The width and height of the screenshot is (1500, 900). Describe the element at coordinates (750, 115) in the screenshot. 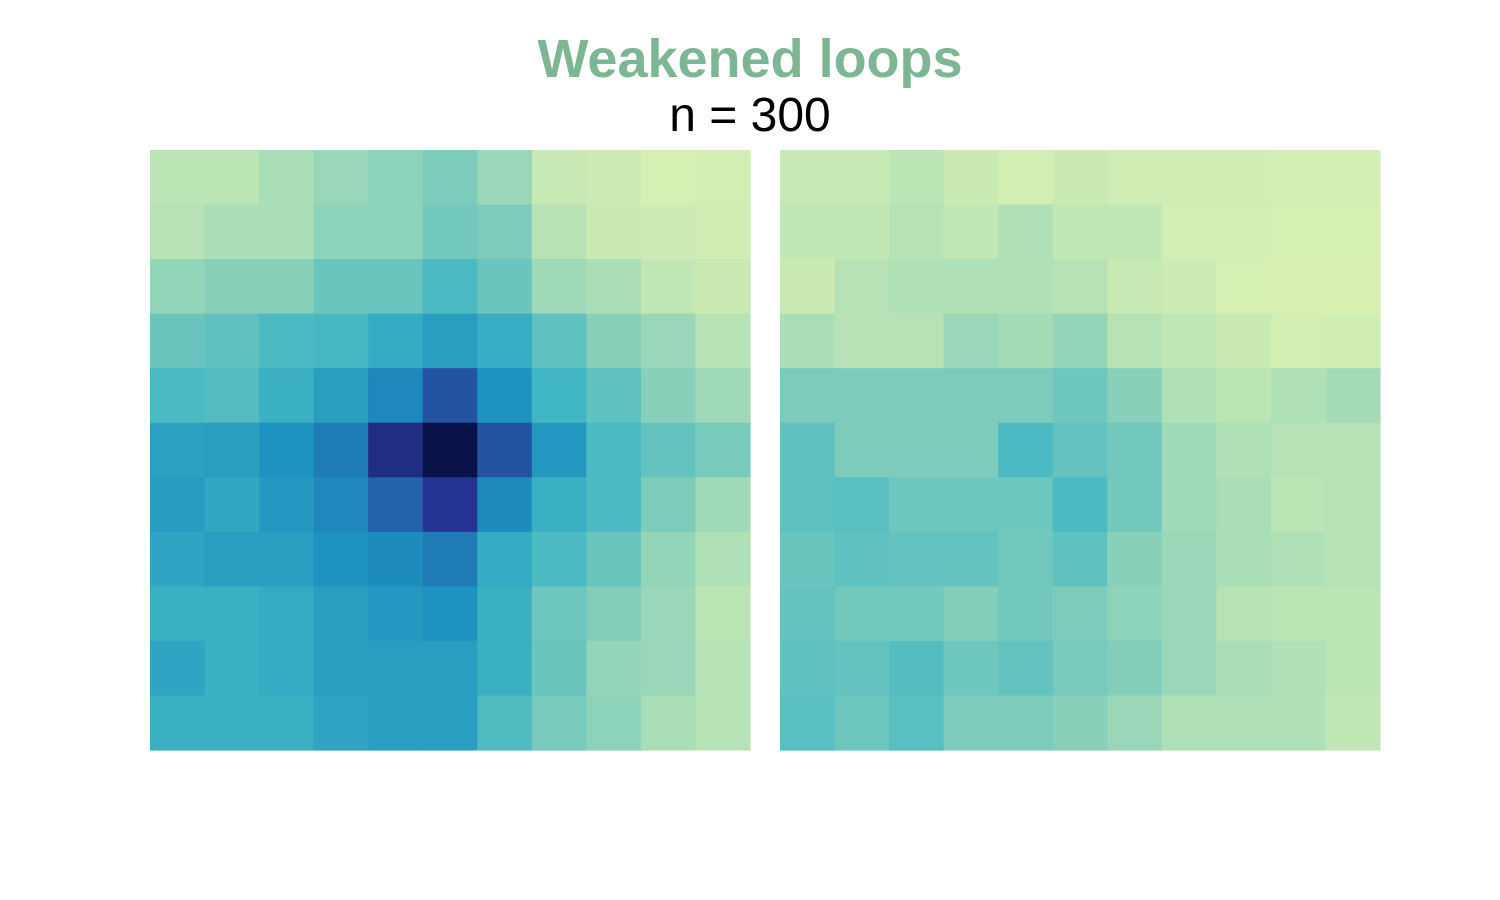

I see `chart-subtitle: n = 300` at that location.